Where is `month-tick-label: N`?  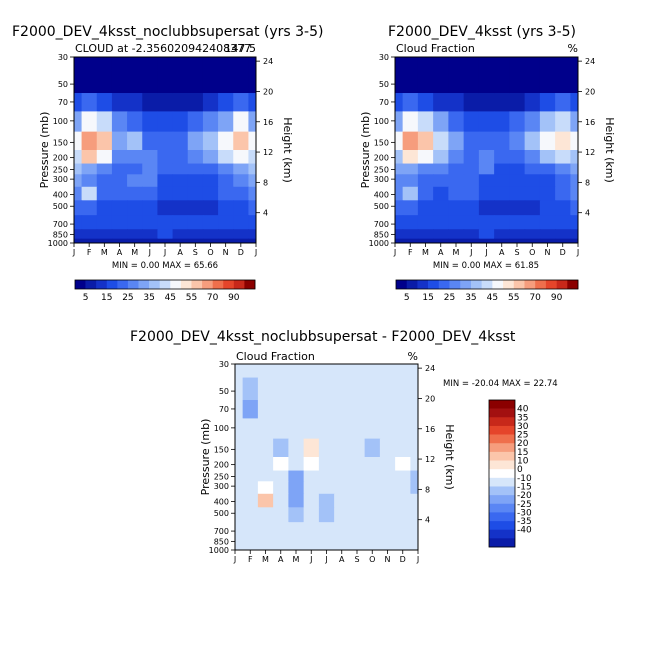
month-tick-label: N is located at coordinates (226, 252).